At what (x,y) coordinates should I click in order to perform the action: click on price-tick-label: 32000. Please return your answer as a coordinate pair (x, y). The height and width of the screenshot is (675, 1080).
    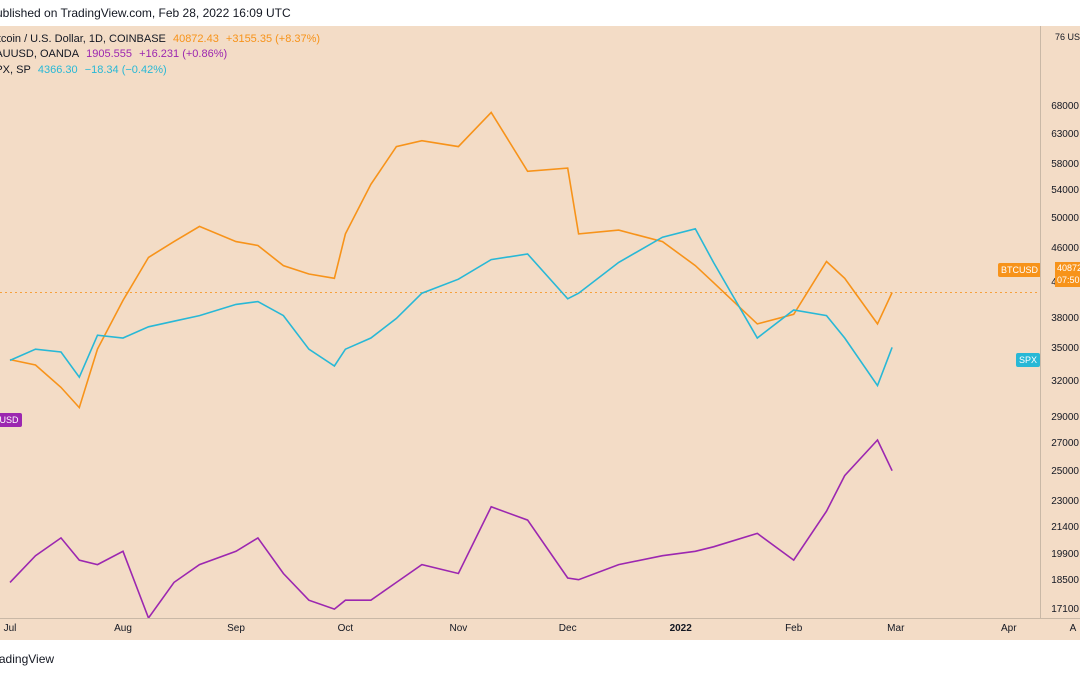
    Looking at the image, I should click on (1065, 381).